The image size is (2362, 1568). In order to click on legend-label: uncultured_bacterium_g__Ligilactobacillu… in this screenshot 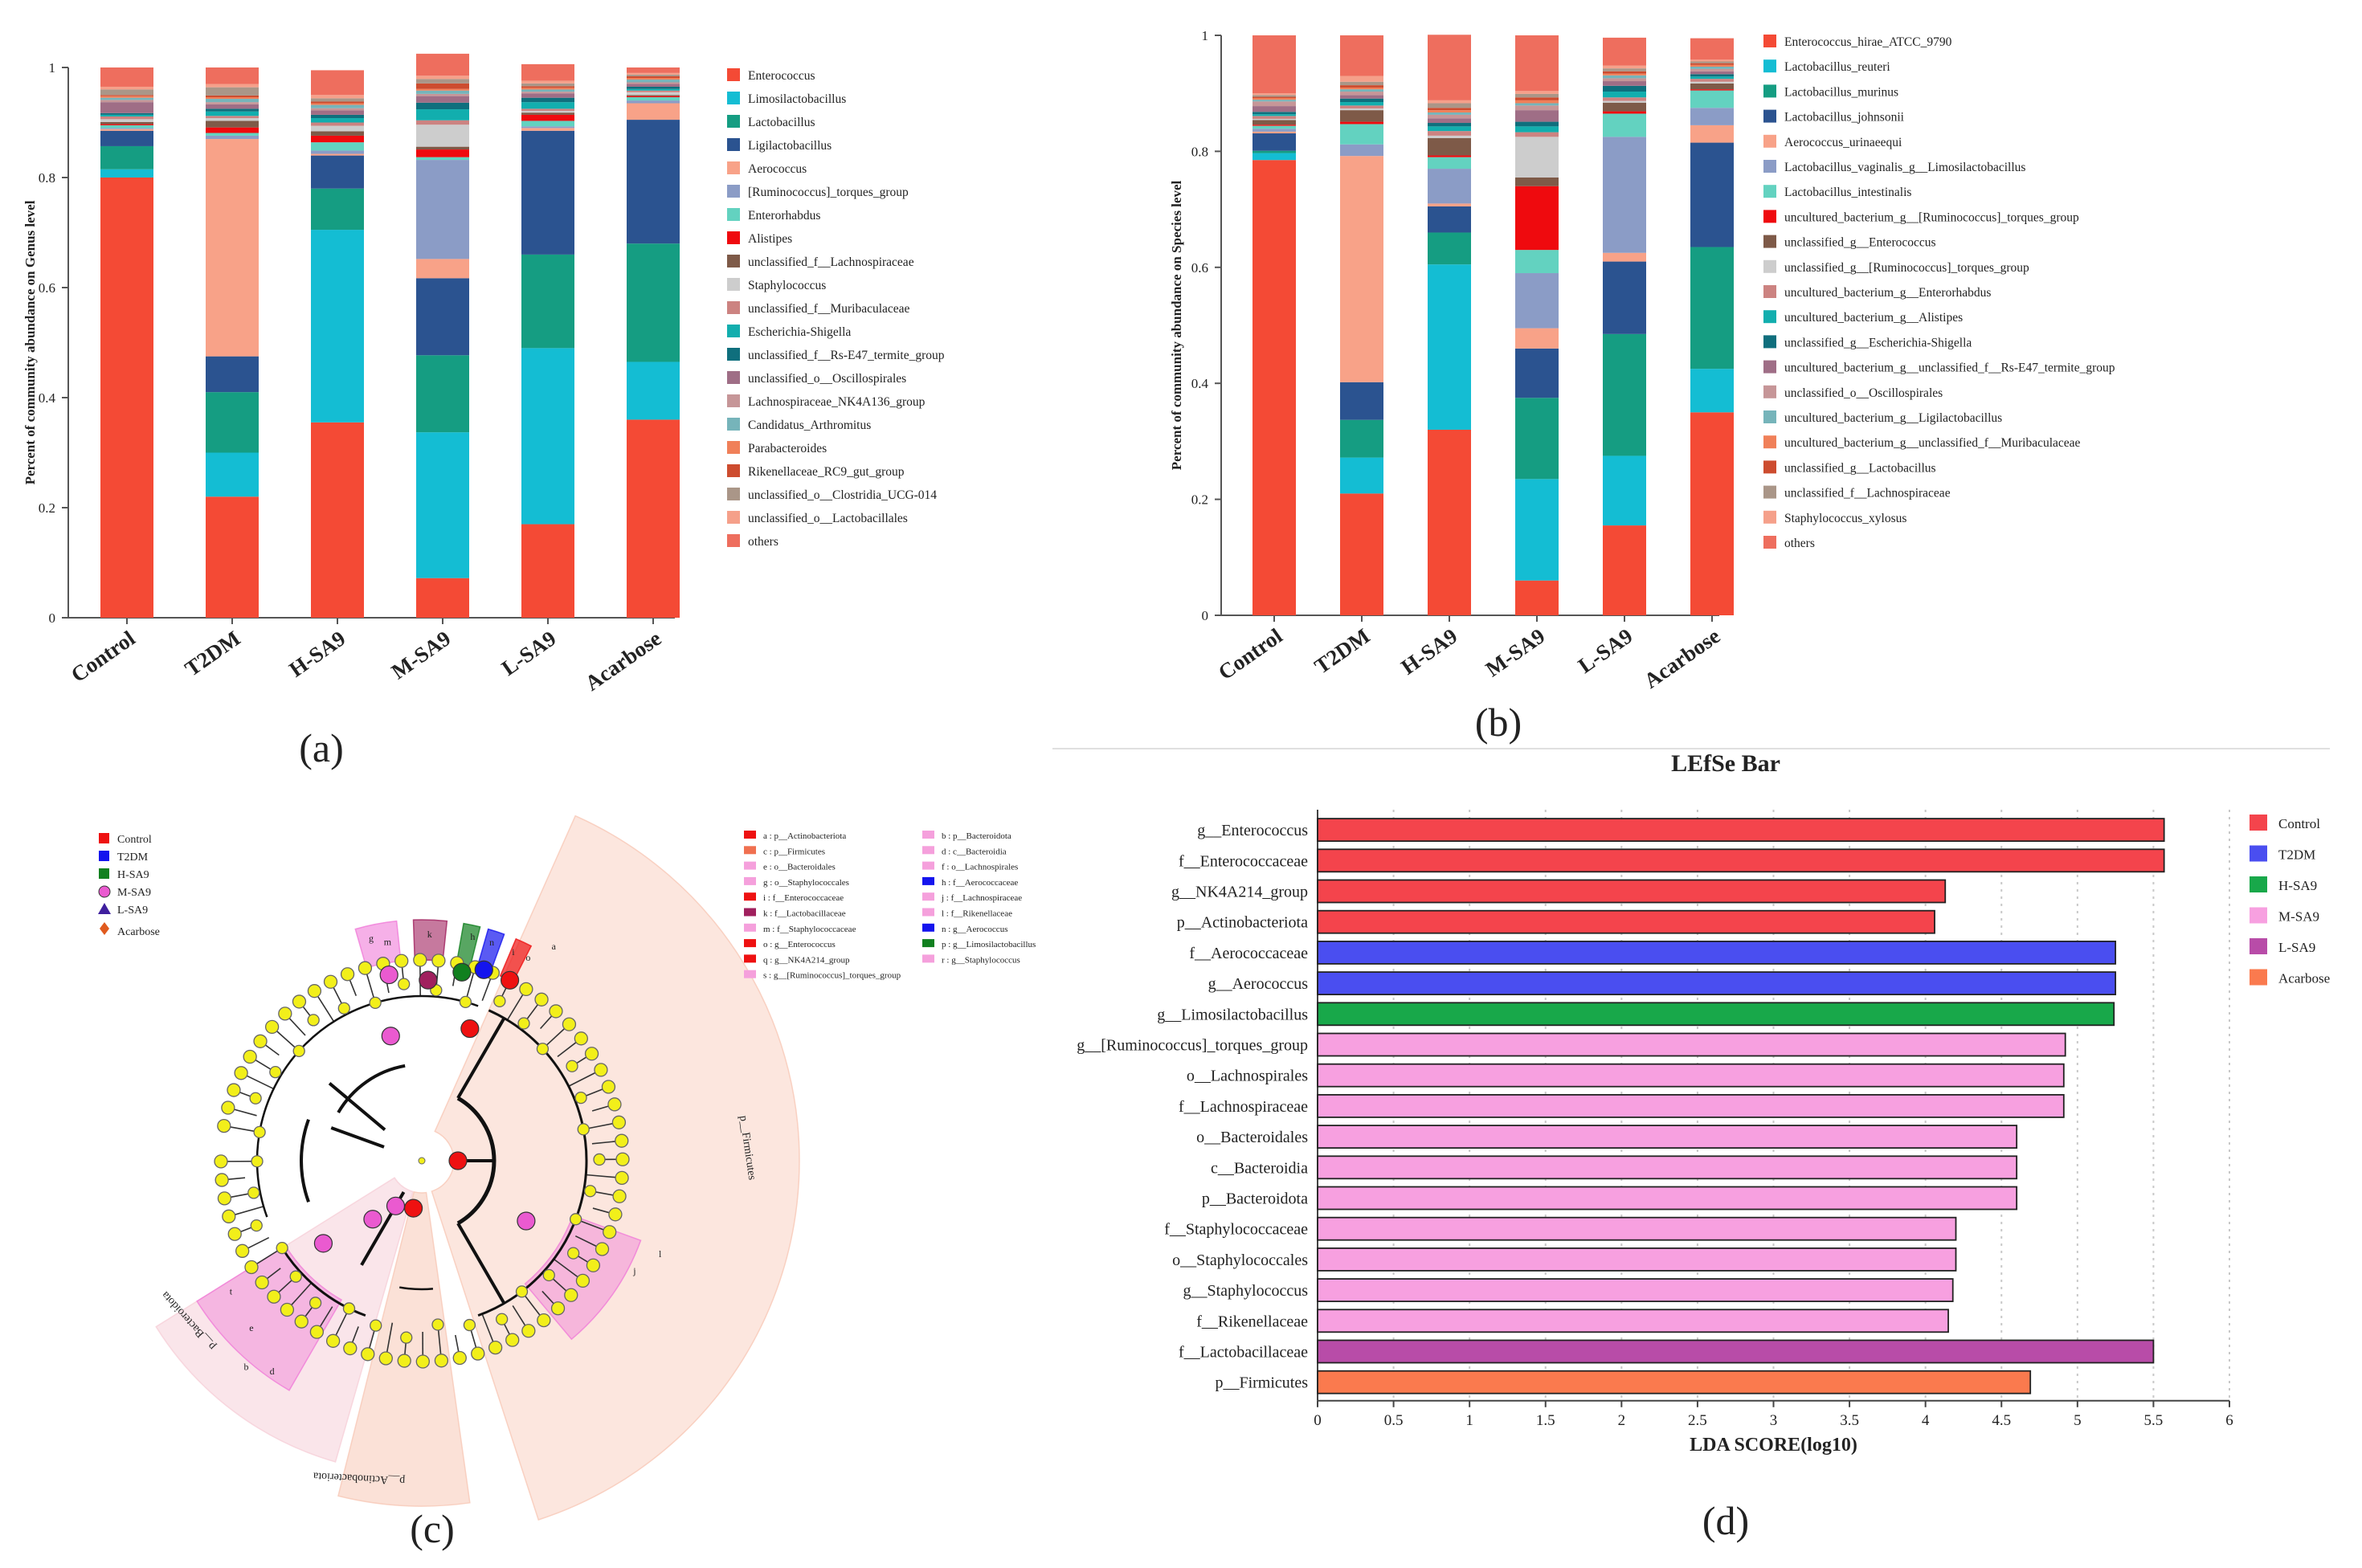, I will do `click(1893, 418)`.